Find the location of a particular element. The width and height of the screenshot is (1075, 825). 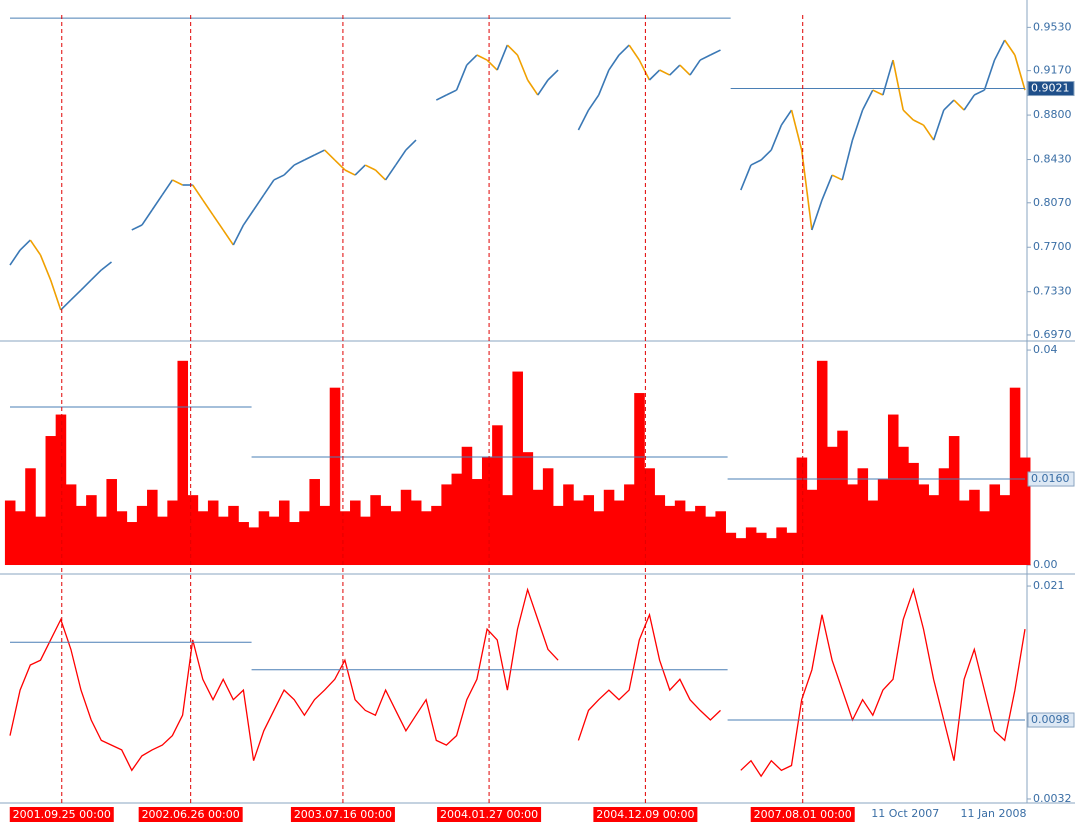

y-tick-label: 0.04 is located at coordinates (1045, 349).